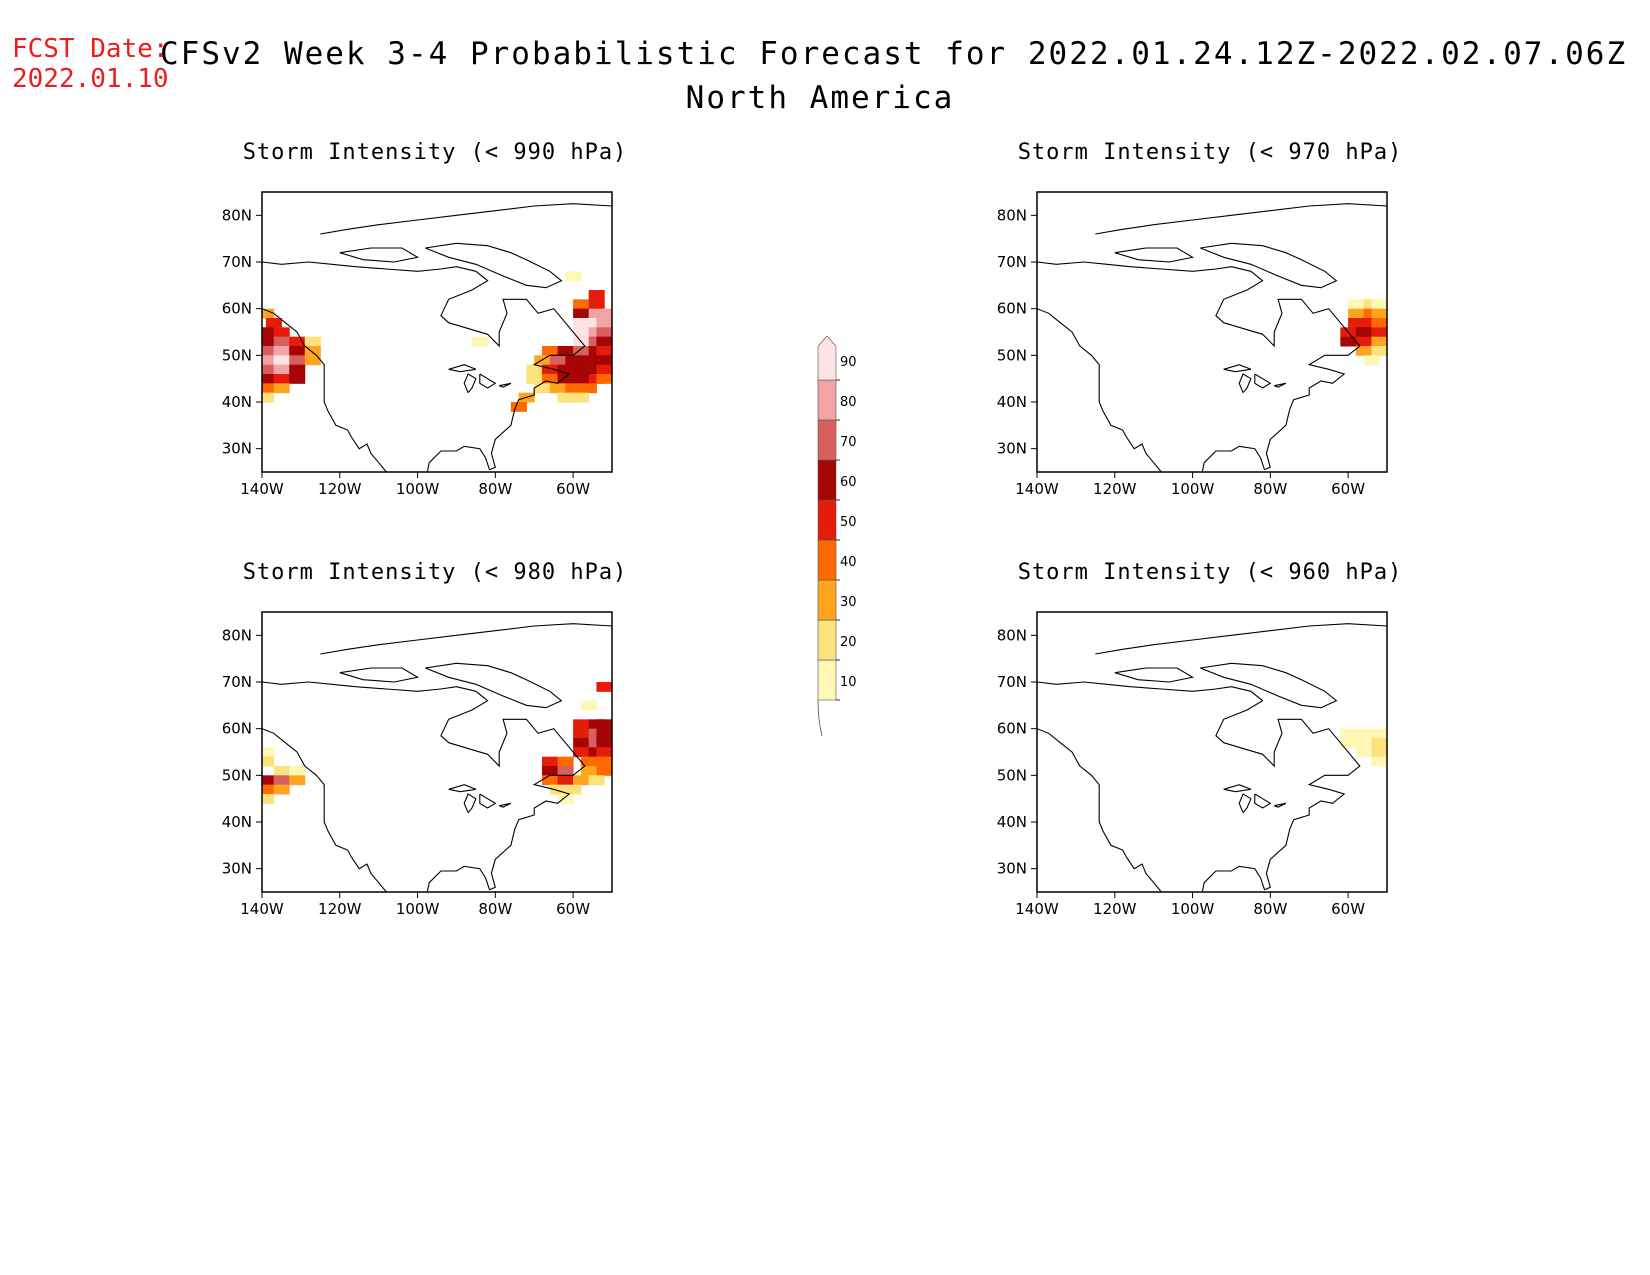 This screenshot has width=1650, height=1275. I want to click on lon-tick-label: 120W, so click(1115, 489).